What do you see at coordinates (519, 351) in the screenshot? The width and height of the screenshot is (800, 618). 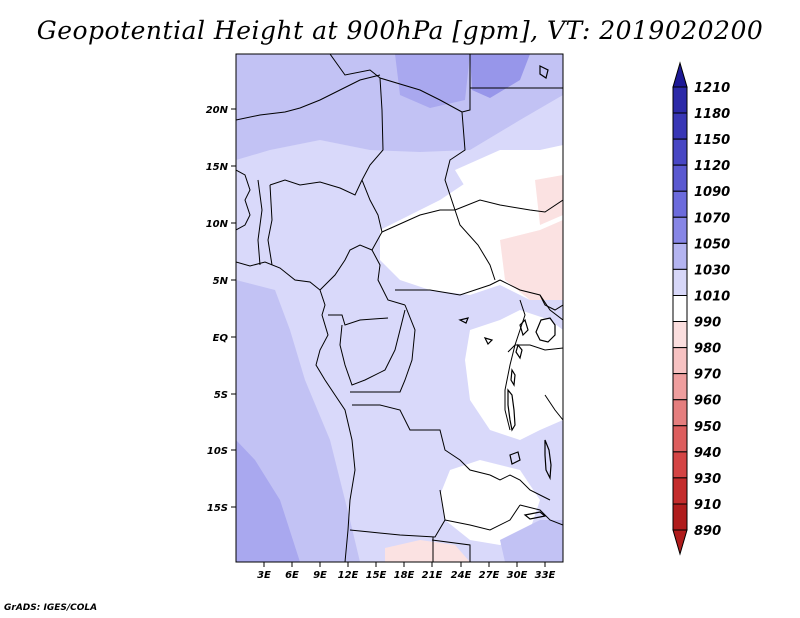 I see `lake-edward` at bounding box center [519, 351].